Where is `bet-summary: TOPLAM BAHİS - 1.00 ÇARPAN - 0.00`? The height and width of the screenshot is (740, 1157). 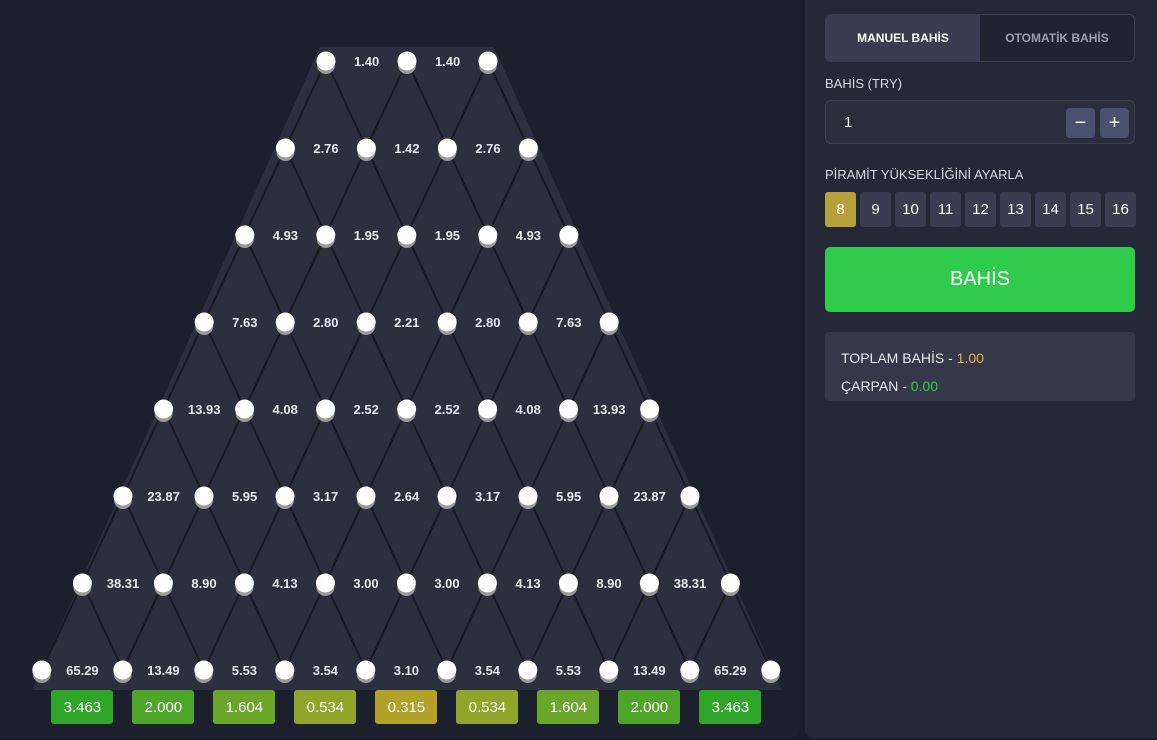 bet-summary: TOPLAM BAHİS - 1.00 ÇARPAN - 0.00 is located at coordinates (980, 366).